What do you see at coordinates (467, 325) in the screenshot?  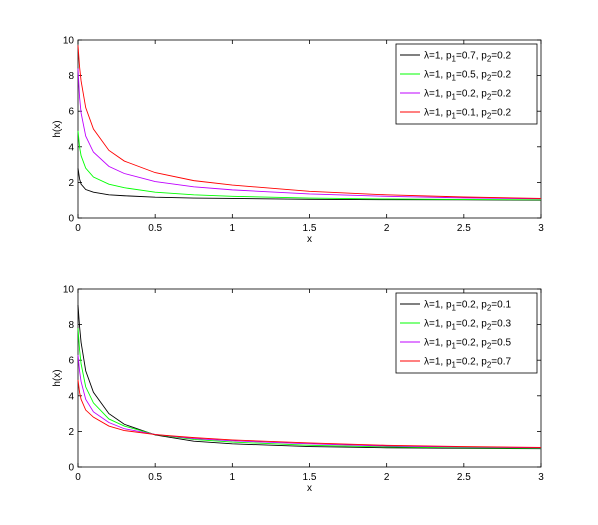 I see `legend-label: λ=1, p1=0.2, p2=0.3` at bounding box center [467, 325].